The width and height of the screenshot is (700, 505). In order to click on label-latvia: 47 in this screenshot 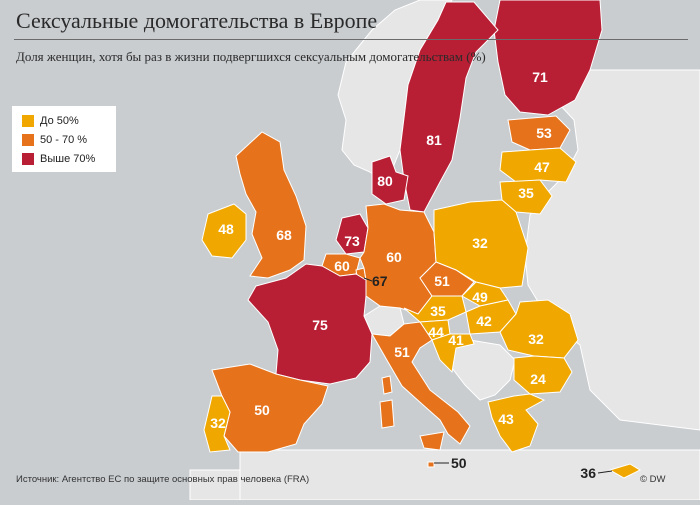, I will do `click(542, 167)`.